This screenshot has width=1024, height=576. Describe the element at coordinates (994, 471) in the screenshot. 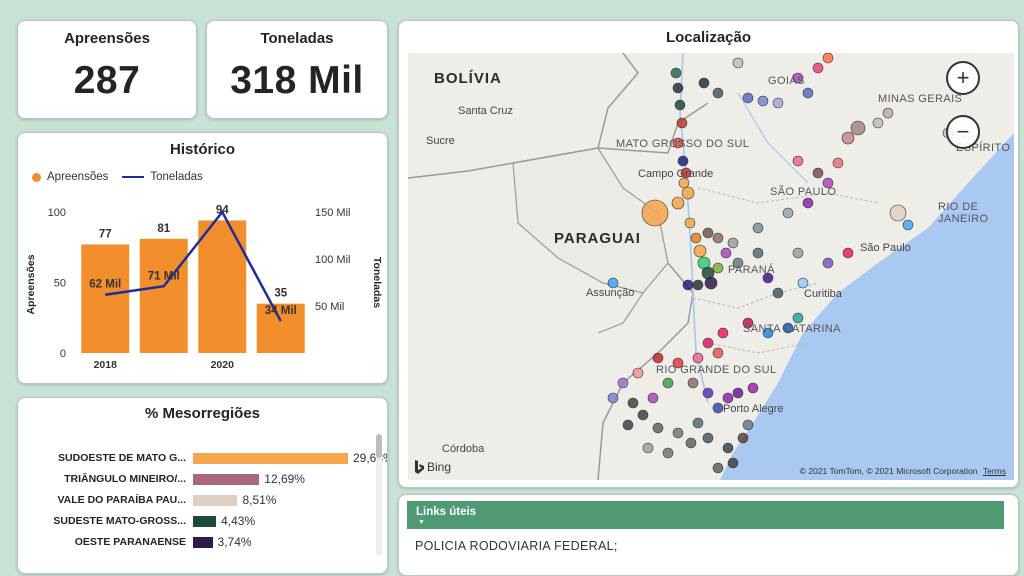

I see `terms-link: Terms` at that location.